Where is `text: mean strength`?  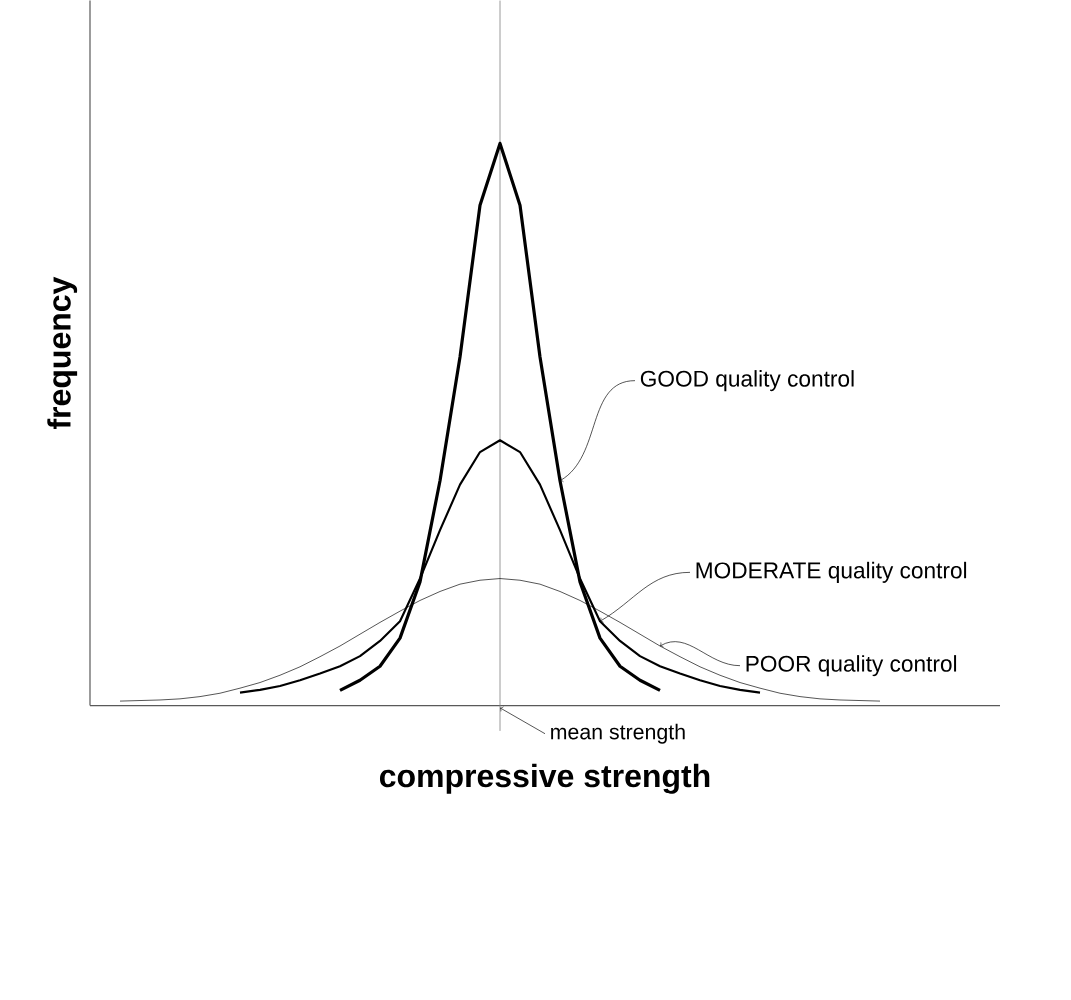 text: mean strength is located at coordinates (618, 733).